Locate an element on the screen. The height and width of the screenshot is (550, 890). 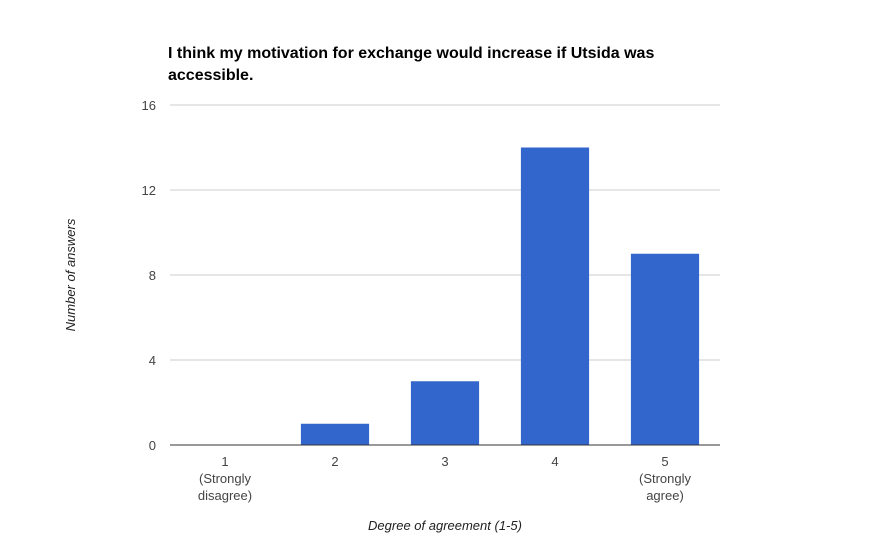
y-tick-label: 0 is located at coordinates (152, 445).